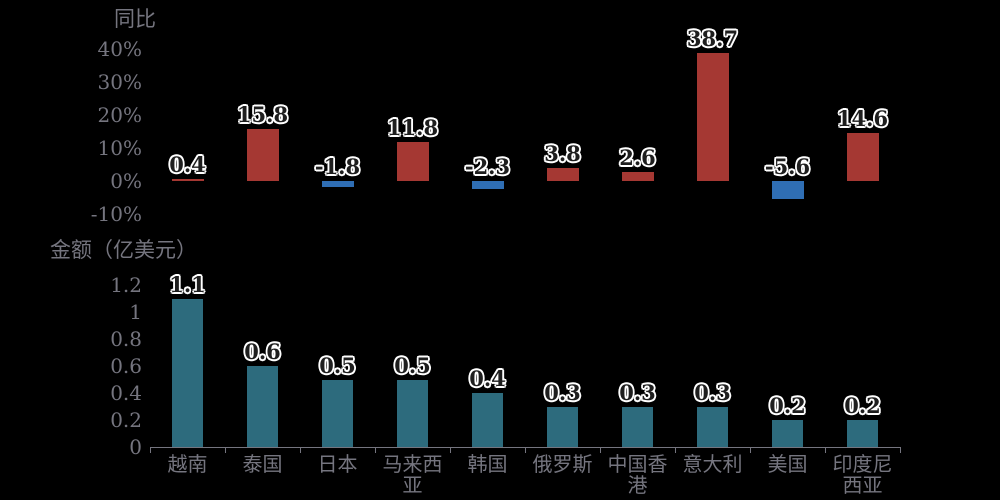  Describe the element at coordinates (262, 464) in the screenshot. I see `category-label: 泰国` at that location.